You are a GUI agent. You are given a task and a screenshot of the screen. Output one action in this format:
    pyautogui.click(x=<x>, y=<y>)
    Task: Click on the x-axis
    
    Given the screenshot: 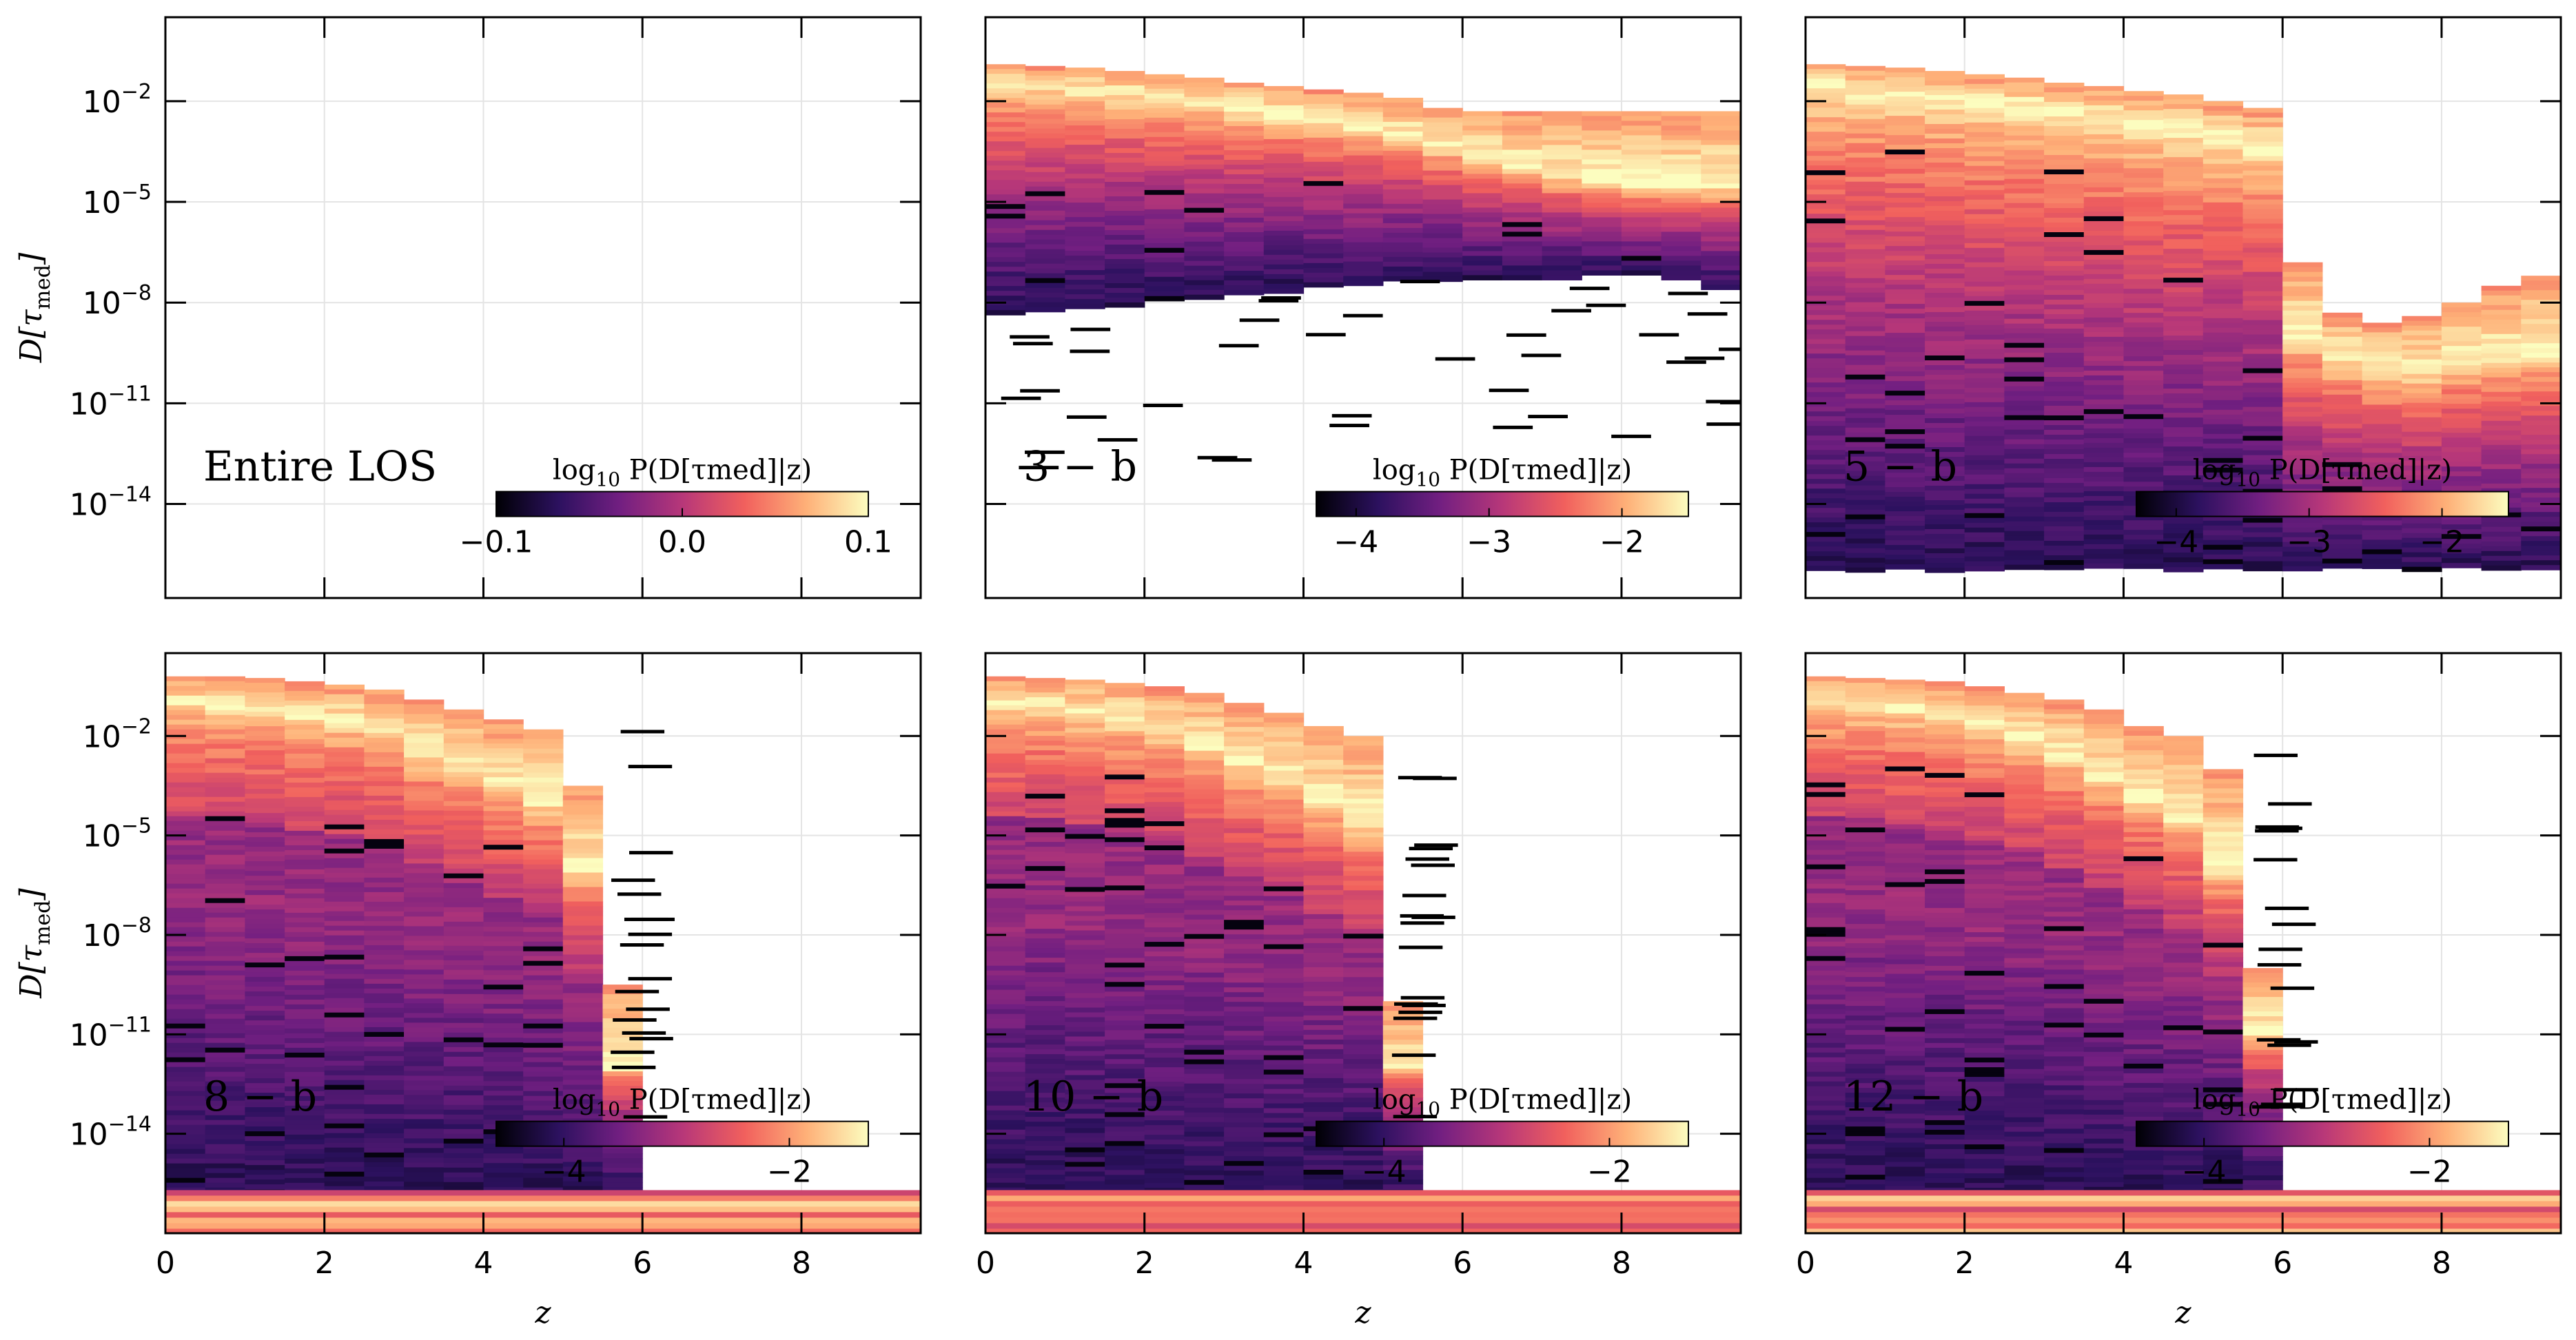 What is the action you would take?
    pyautogui.click(x=483, y=307)
    